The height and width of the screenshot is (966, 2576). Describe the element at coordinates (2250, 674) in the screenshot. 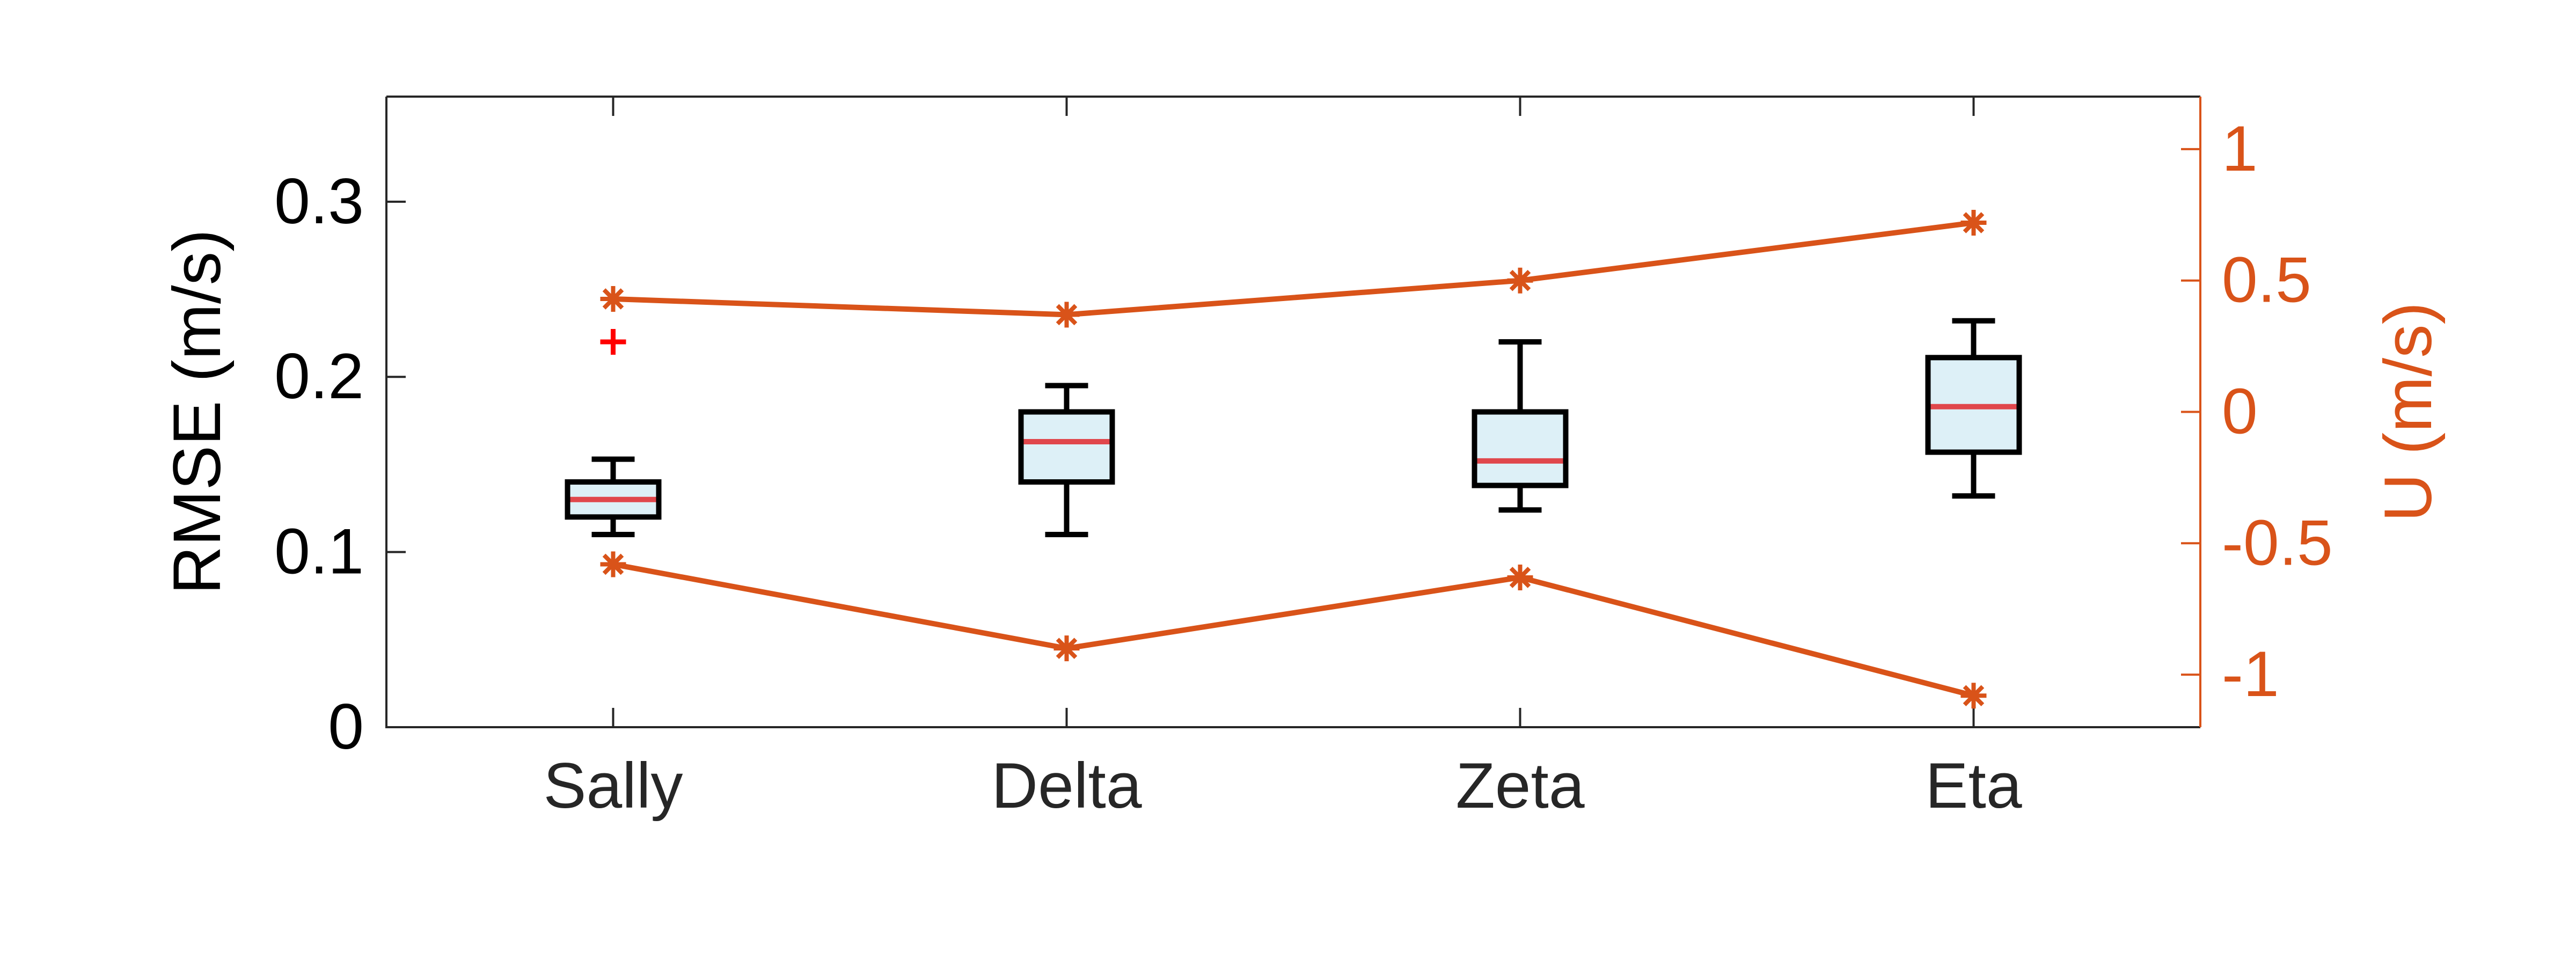

I see `y2-tick-label: -1` at that location.